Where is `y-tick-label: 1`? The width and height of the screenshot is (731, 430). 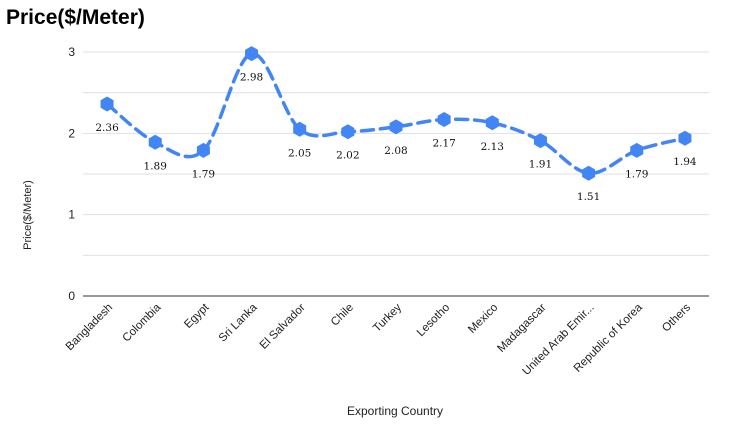
y-tick-label: 1 is located at coordinates (71, 215).